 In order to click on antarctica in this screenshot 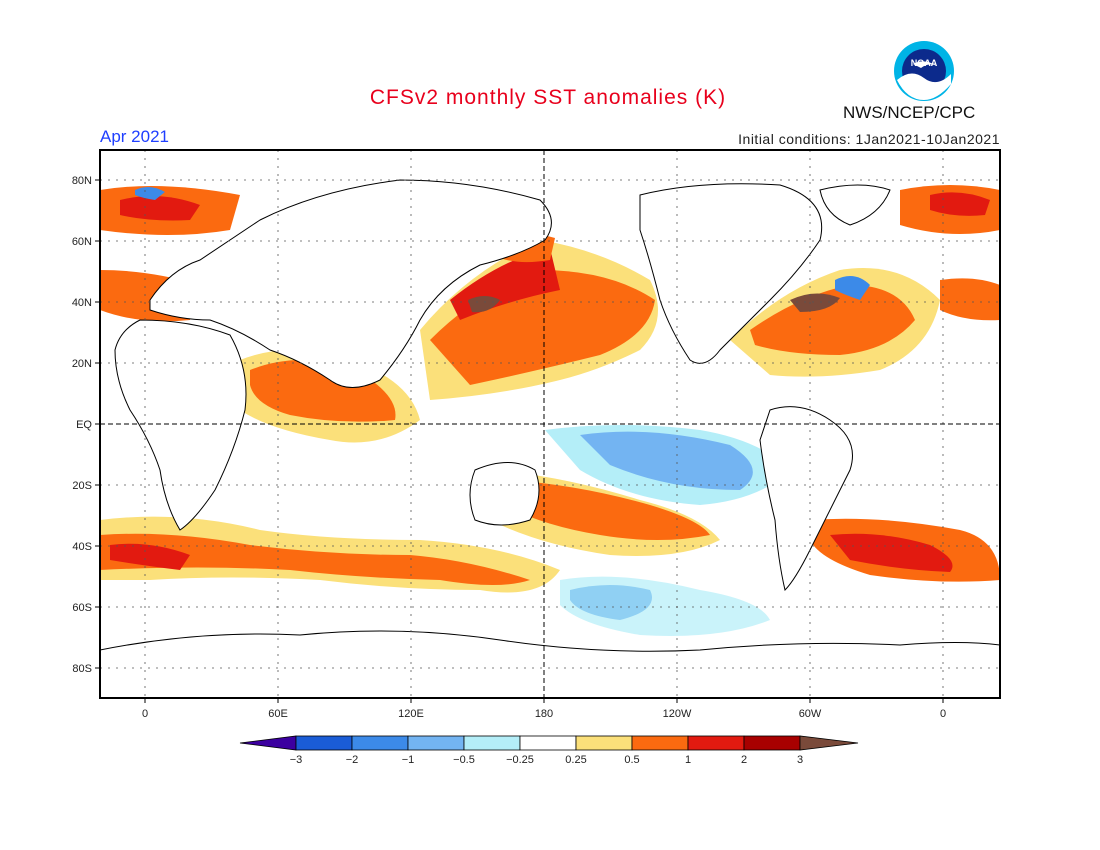, I will do `click(550, 664)`.